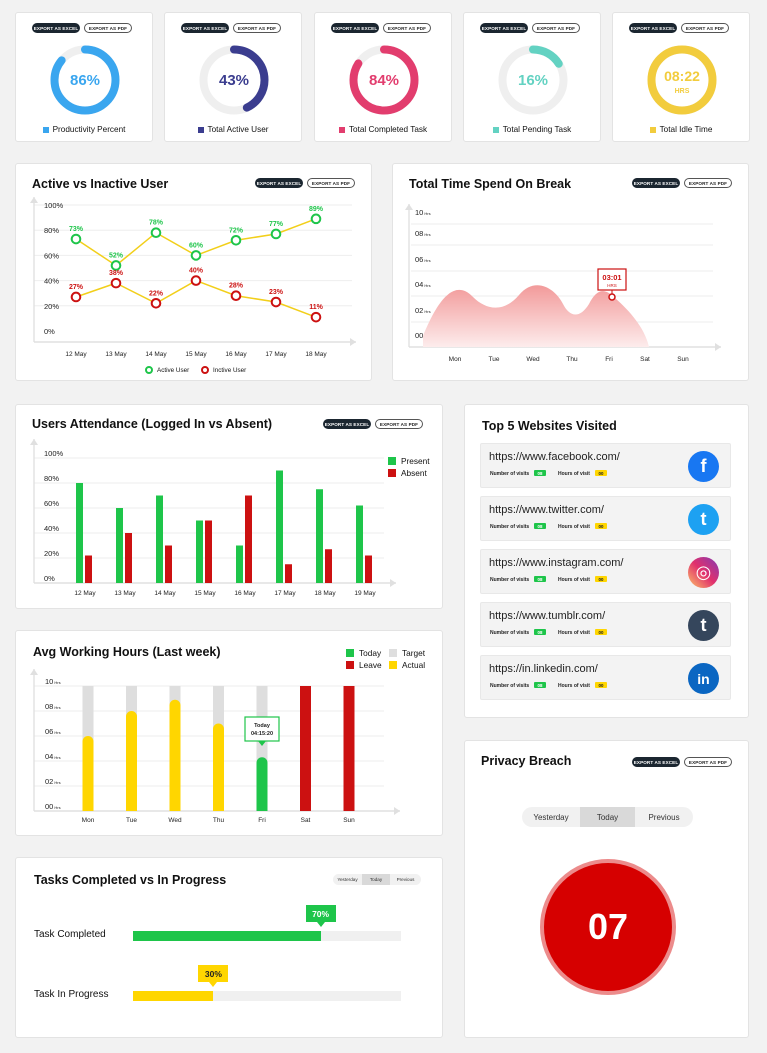 This screenshot has width=767, height=1053. I want to click on website-url: https://www.instagram.com/, so click(556, 563).